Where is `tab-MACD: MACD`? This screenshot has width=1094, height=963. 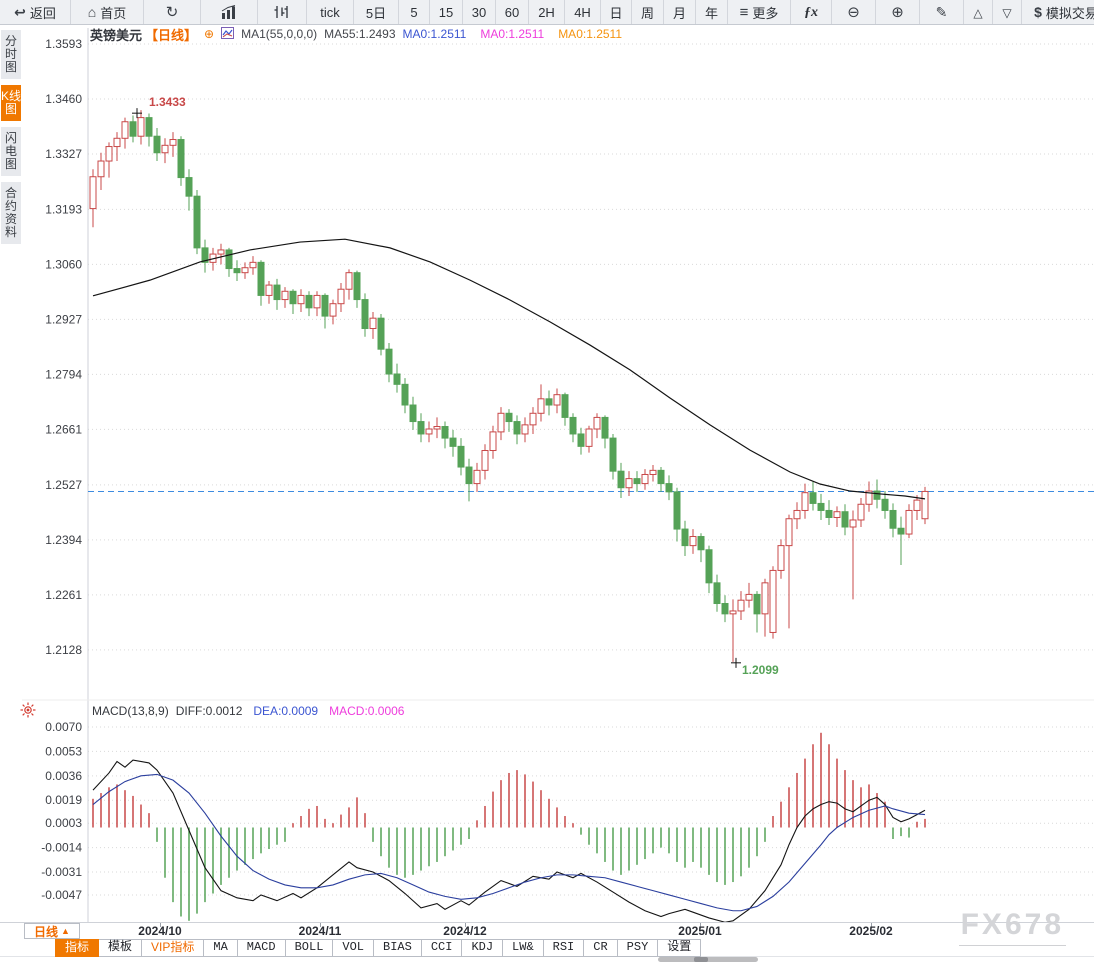 tab-MACD: MACD is located at coordinates (261, 948).